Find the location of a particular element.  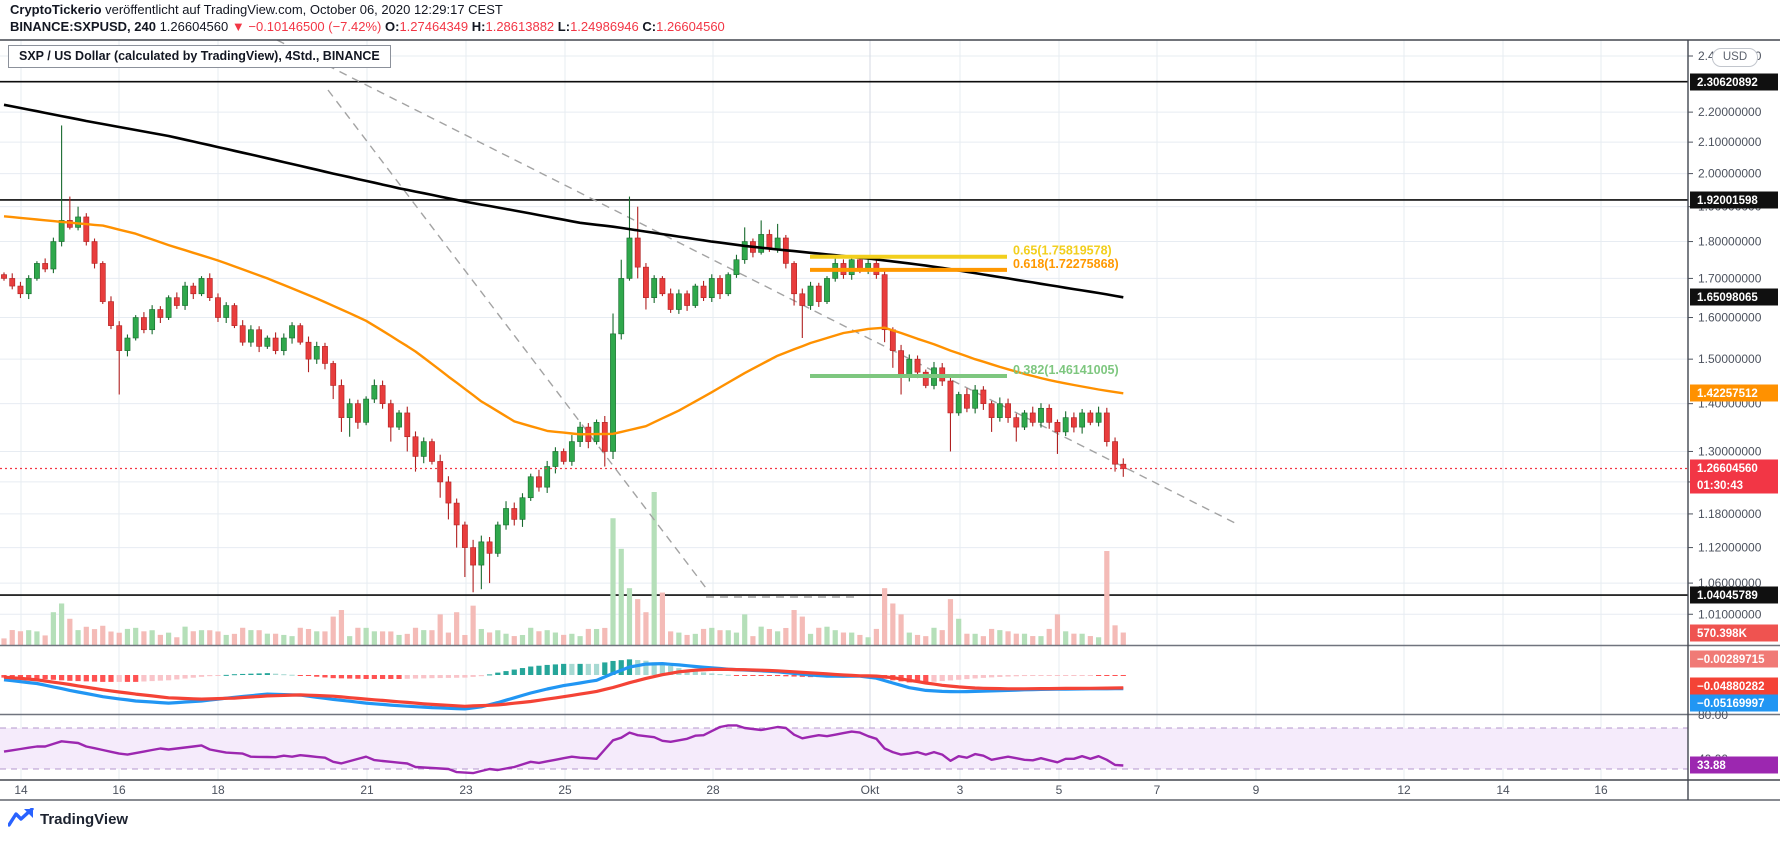

macd-line is located at coordinates (563, 686).